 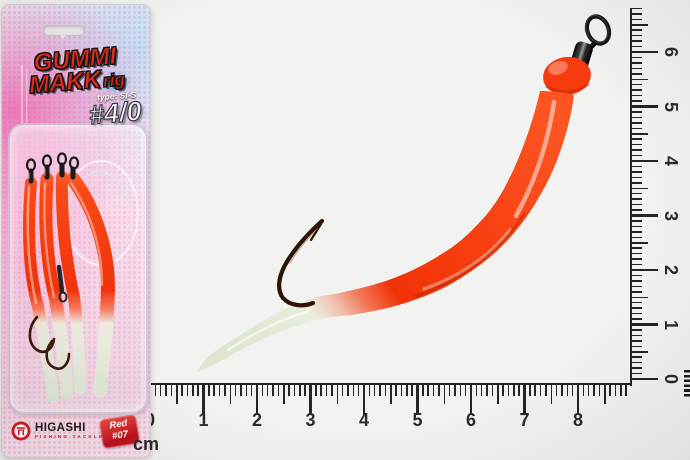 I want to click on v-ruler-label: 2, so click(x=671, y=269).